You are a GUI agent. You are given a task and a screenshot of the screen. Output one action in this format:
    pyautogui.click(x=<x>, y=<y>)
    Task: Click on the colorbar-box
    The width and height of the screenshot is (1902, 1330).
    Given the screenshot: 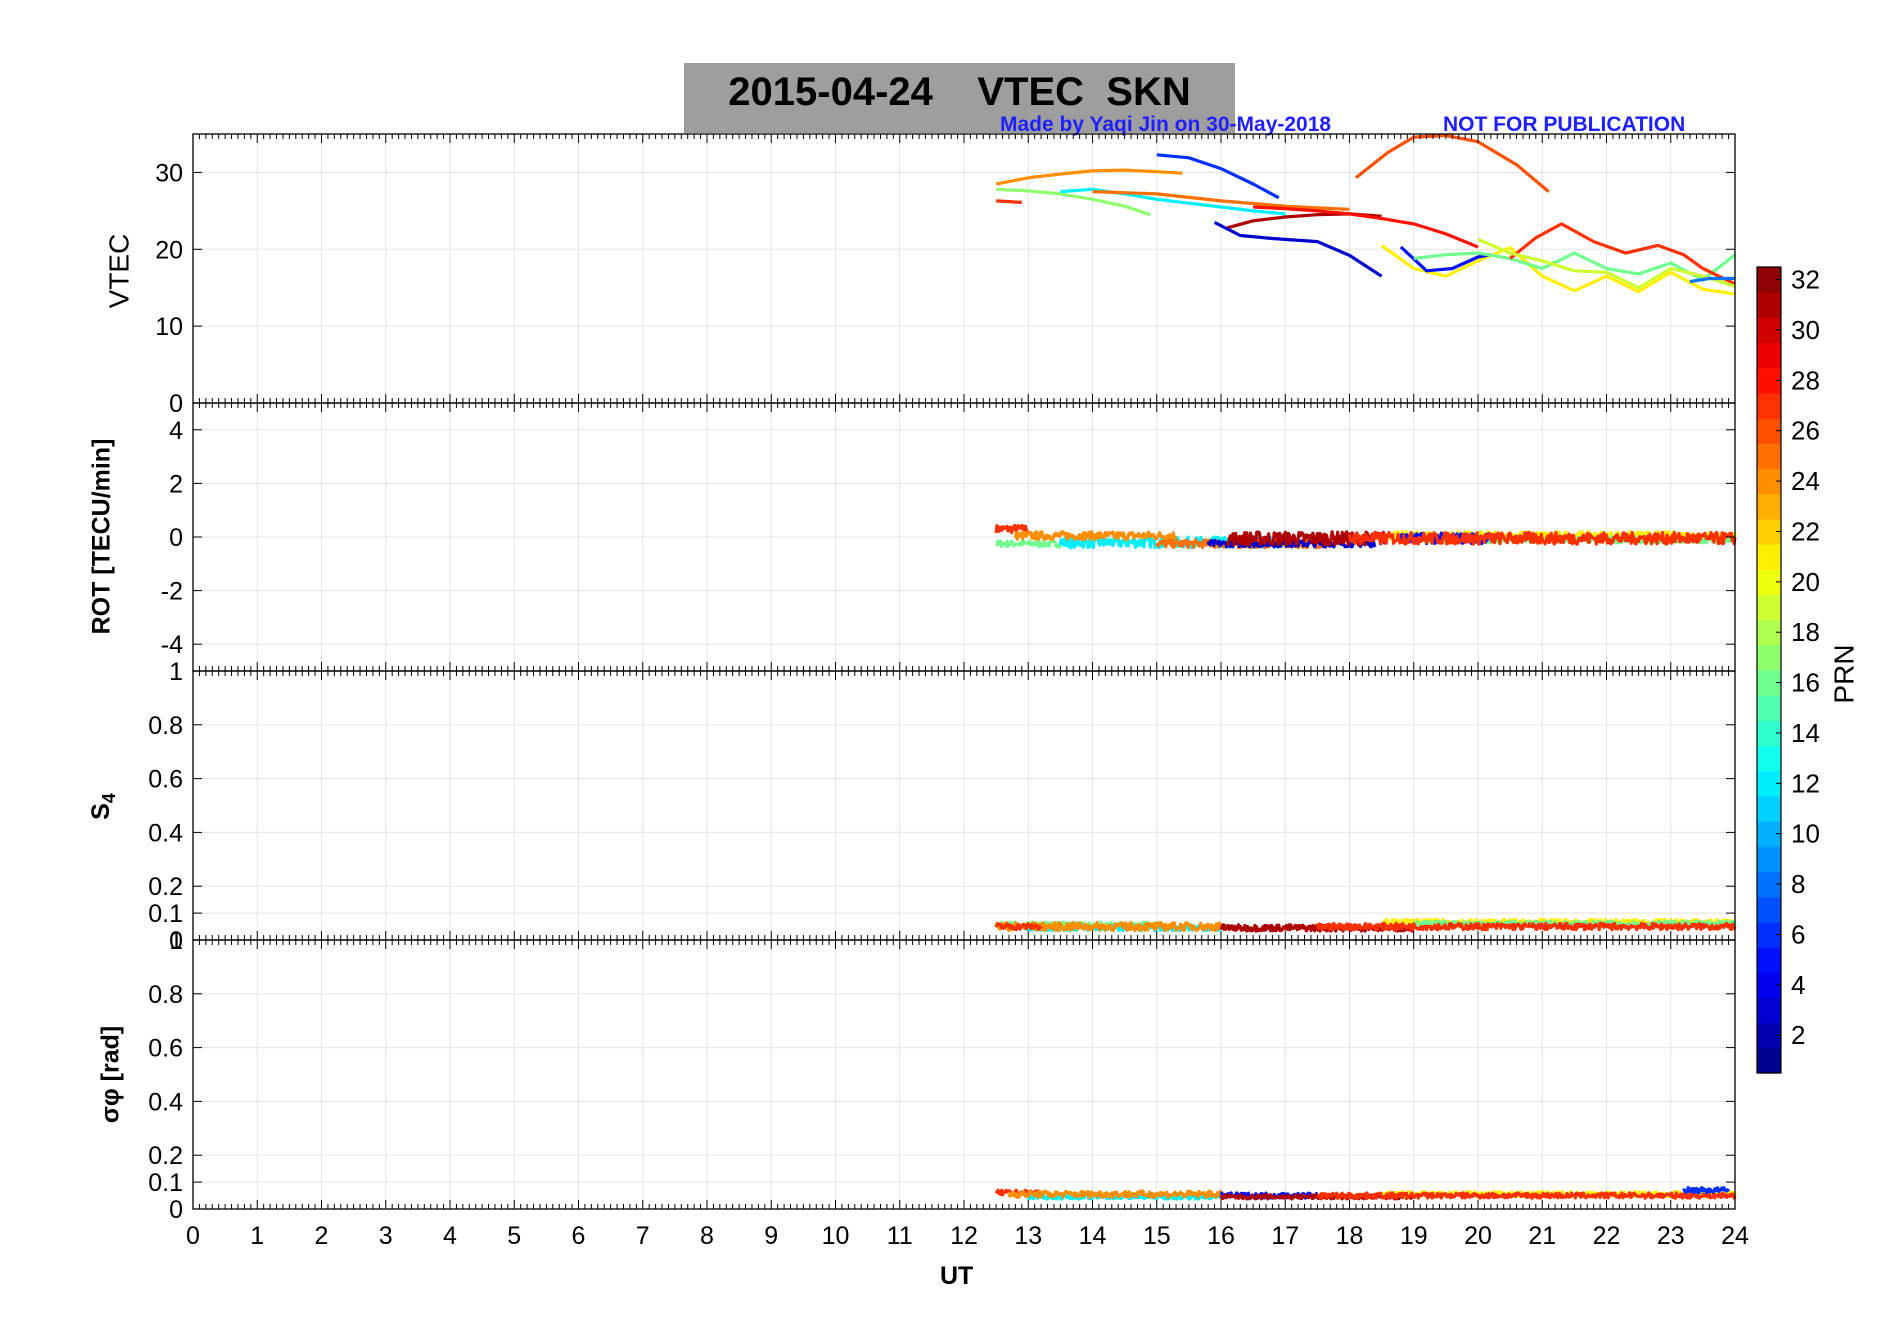 What is the action you would take?
    pyautogui.click(x=1769, y=670)
    